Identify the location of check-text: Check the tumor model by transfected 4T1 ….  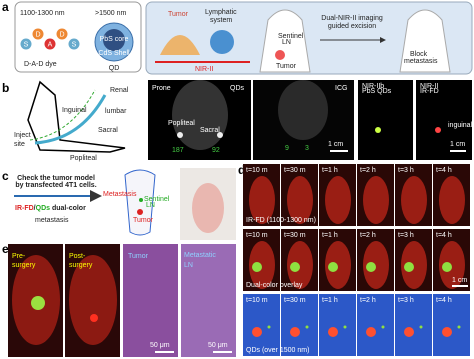
(55, 182).